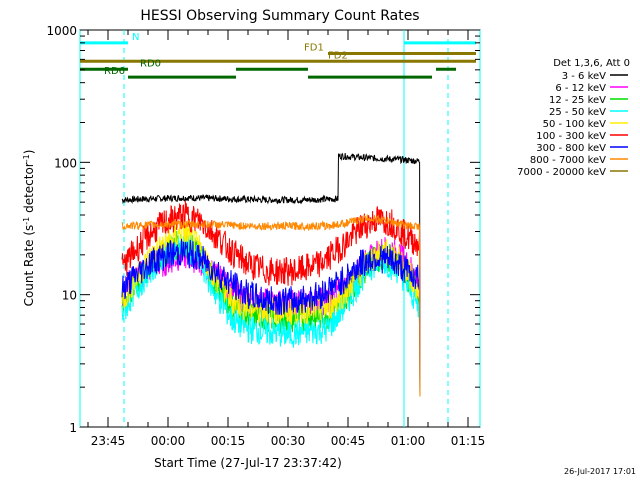 This screenshot has height=480, width=640. What do you see at coordinates (278, 55) in the screenshot?
I see `flag-bars: N FD1 FD2 RD0 RD6` at bounding box center [278, 55].